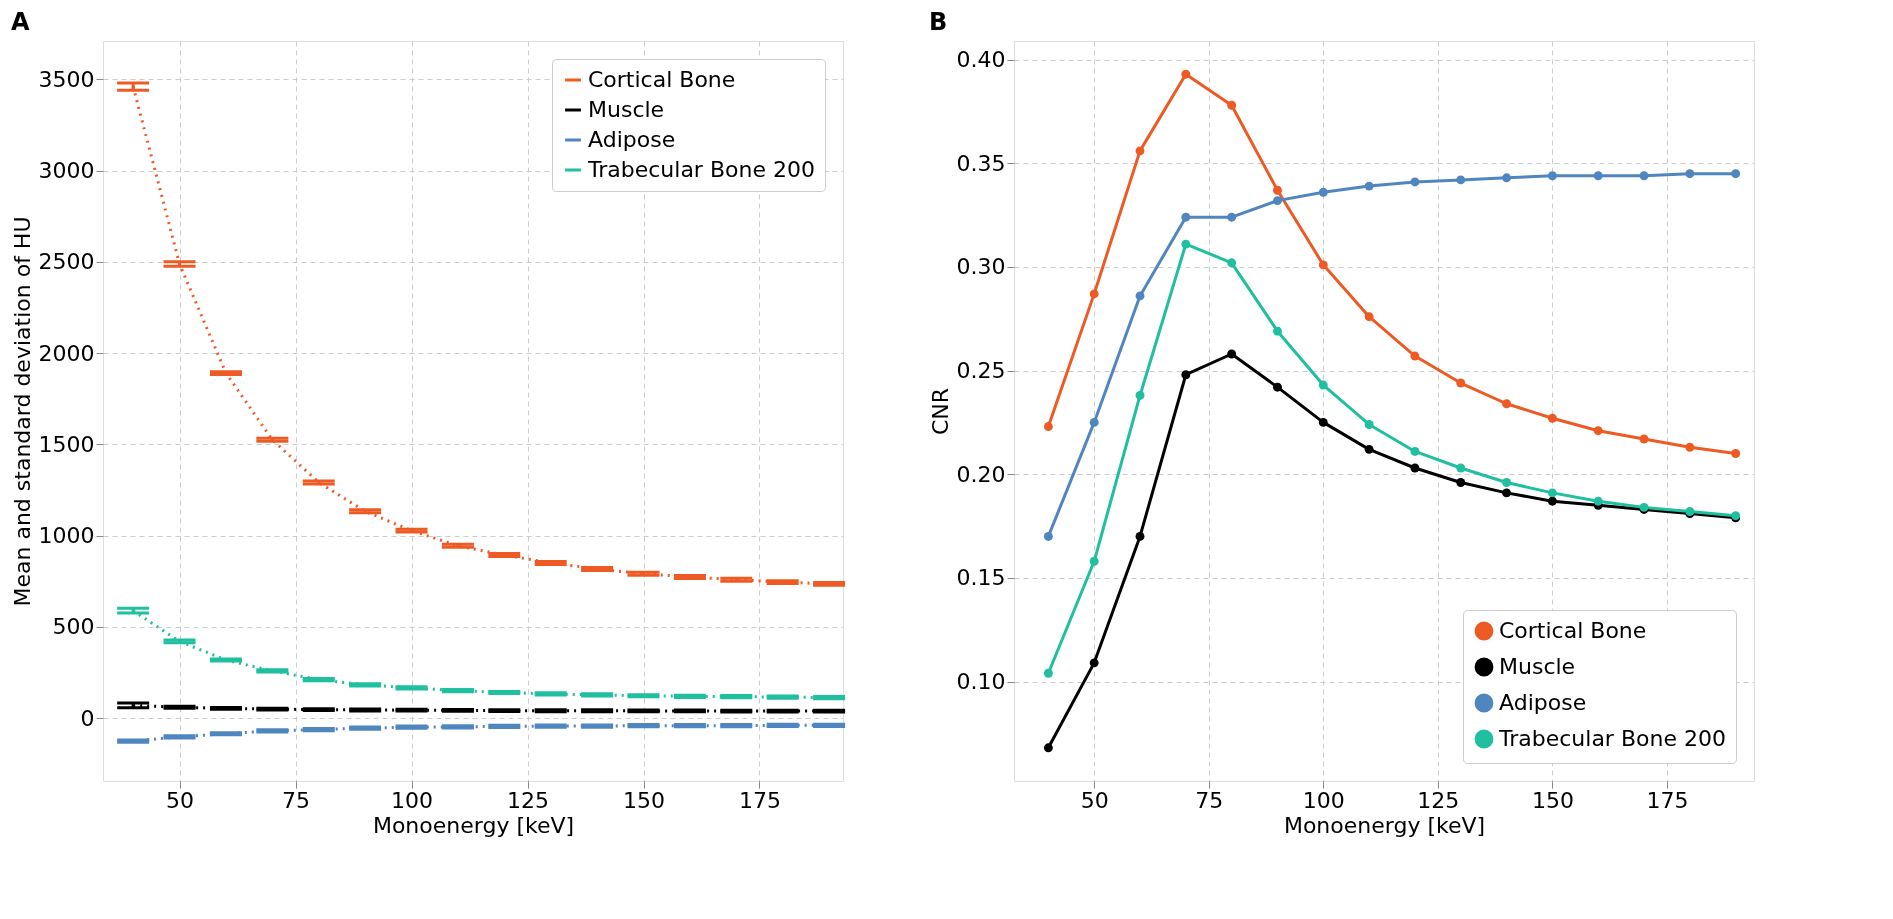  I want to click on y-tick-label: 500, so click(73, 627).